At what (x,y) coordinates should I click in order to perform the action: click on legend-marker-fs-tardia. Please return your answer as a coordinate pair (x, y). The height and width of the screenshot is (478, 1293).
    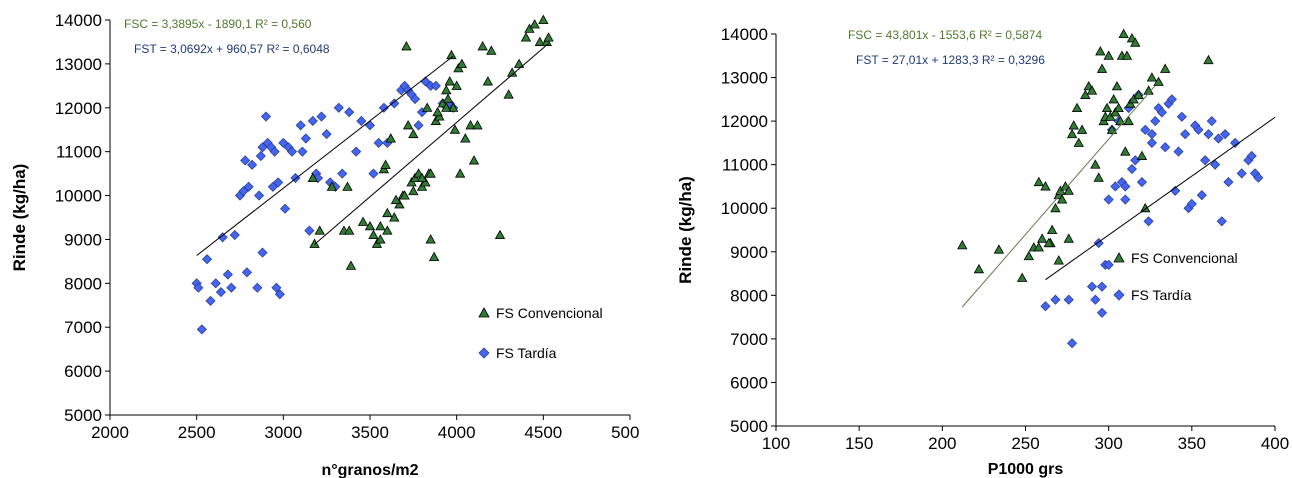
    Looking at the image, I should click on (1119, 295).